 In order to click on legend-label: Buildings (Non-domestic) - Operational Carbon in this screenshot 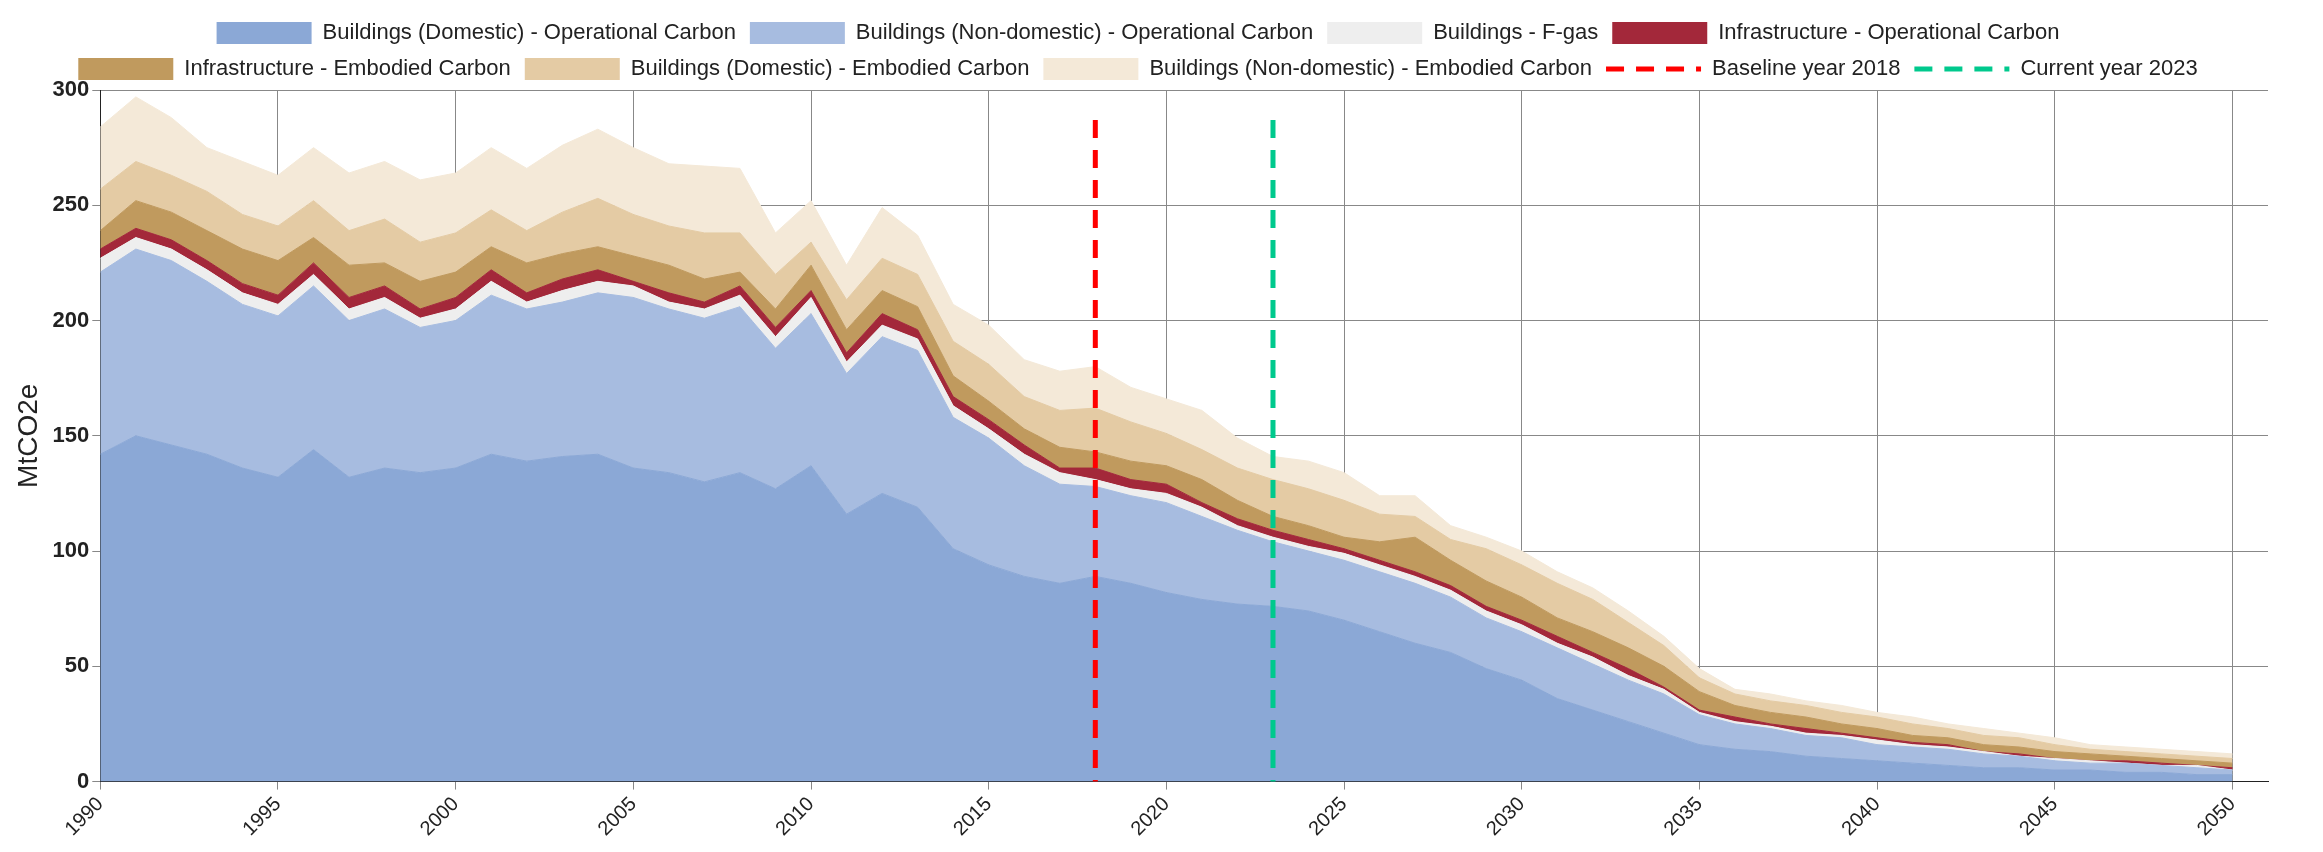, I will do `click(1084, 32)`.